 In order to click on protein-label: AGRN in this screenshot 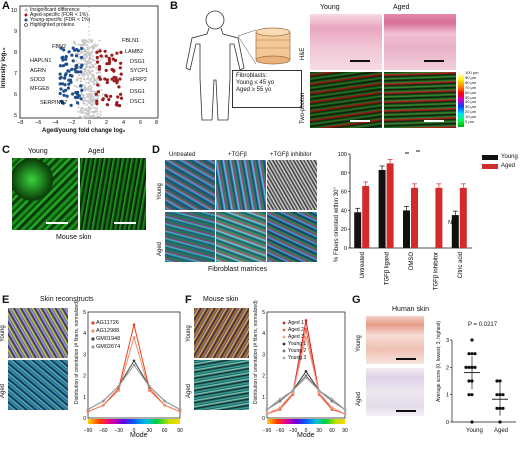, I will do `click(38, 71)`.